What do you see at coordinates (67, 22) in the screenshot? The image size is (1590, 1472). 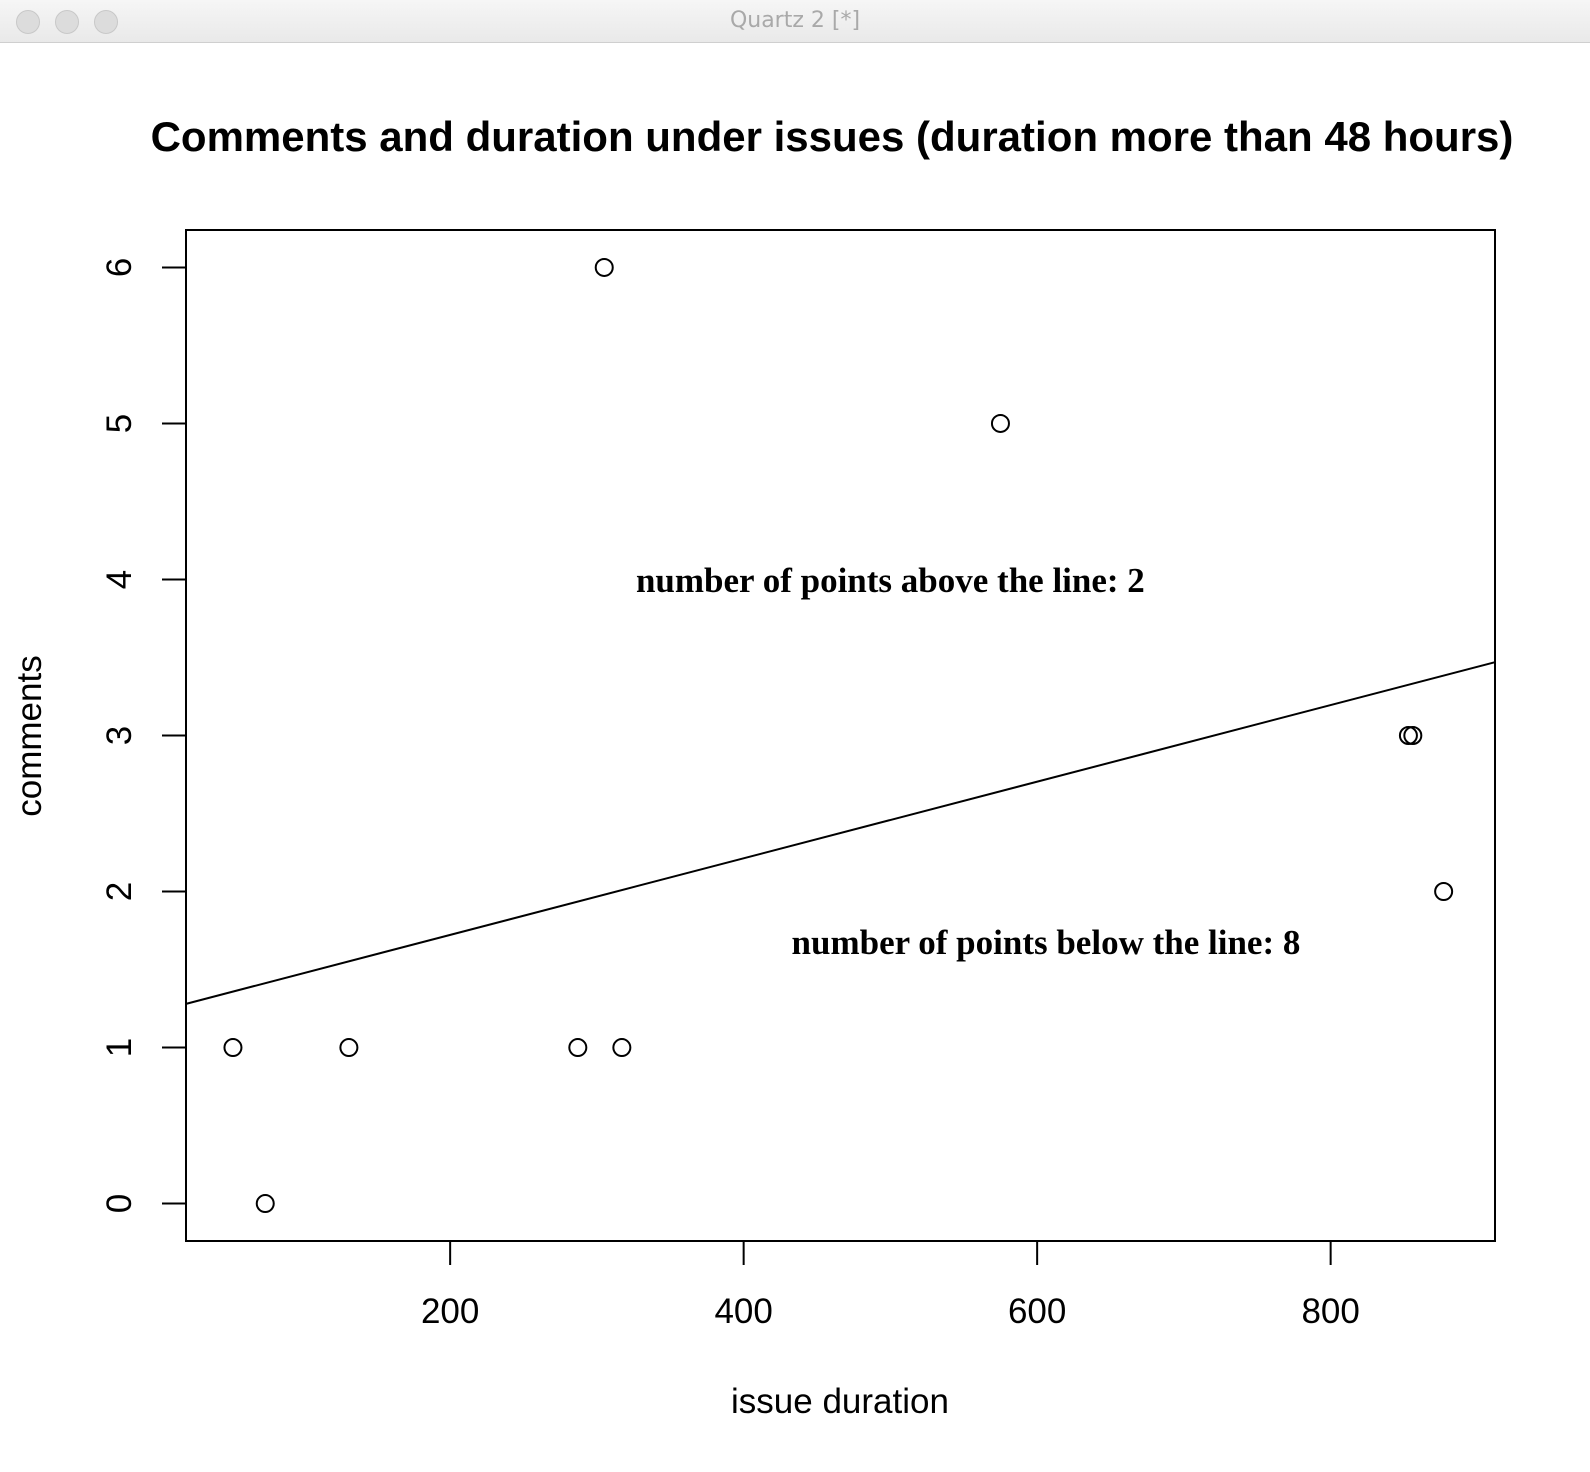 I see `minimize-window-button` at bounding box center [67, 22].